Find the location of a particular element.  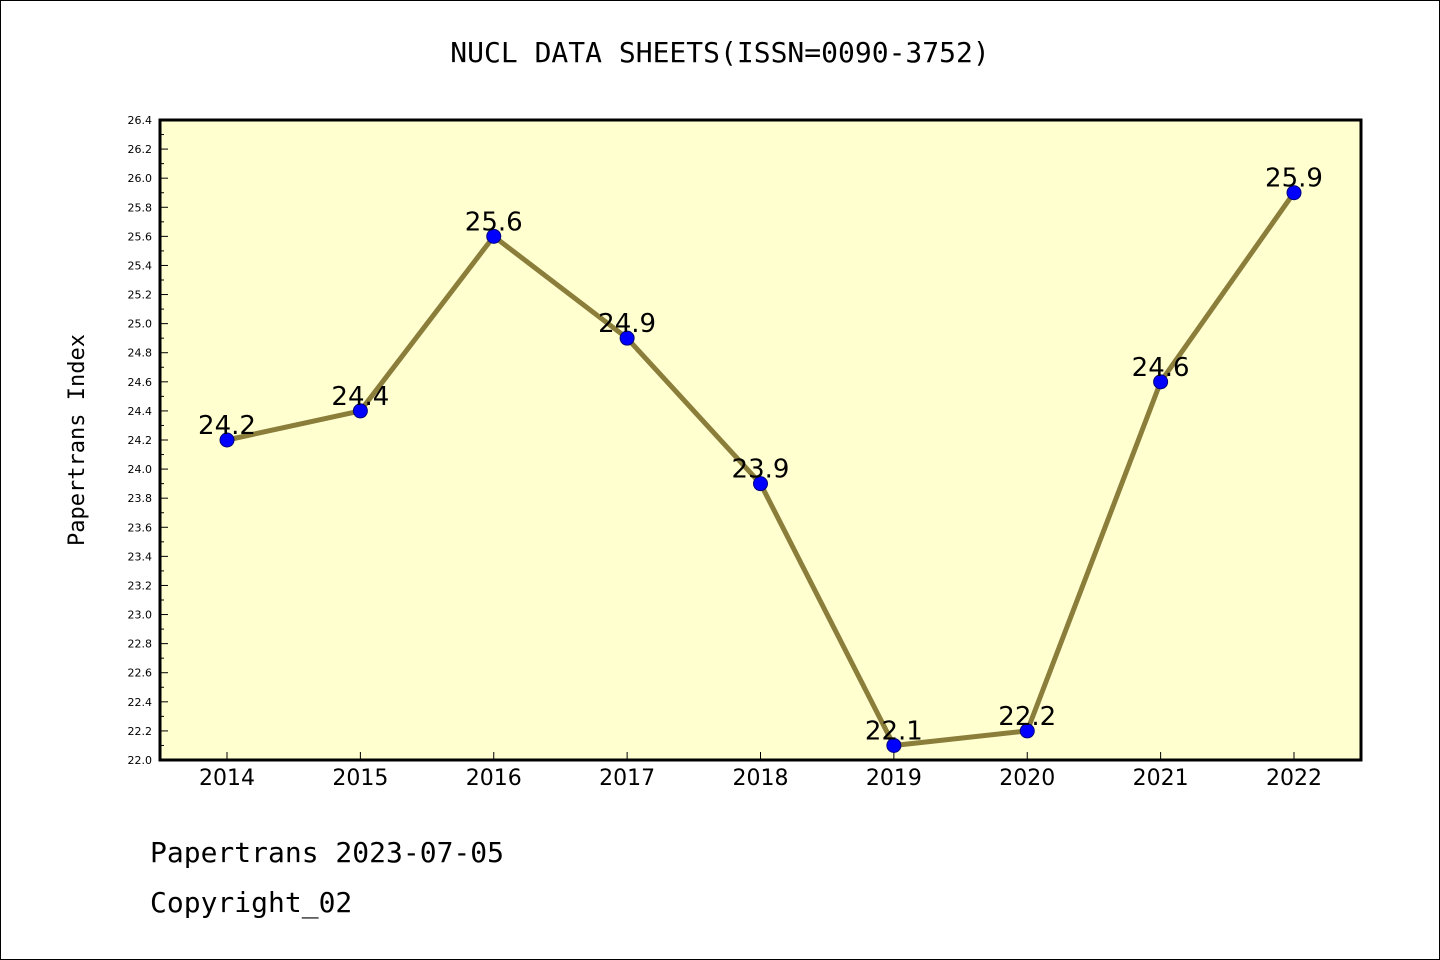

y-tick-label: 24.6 is located at coordinates (140, 382).